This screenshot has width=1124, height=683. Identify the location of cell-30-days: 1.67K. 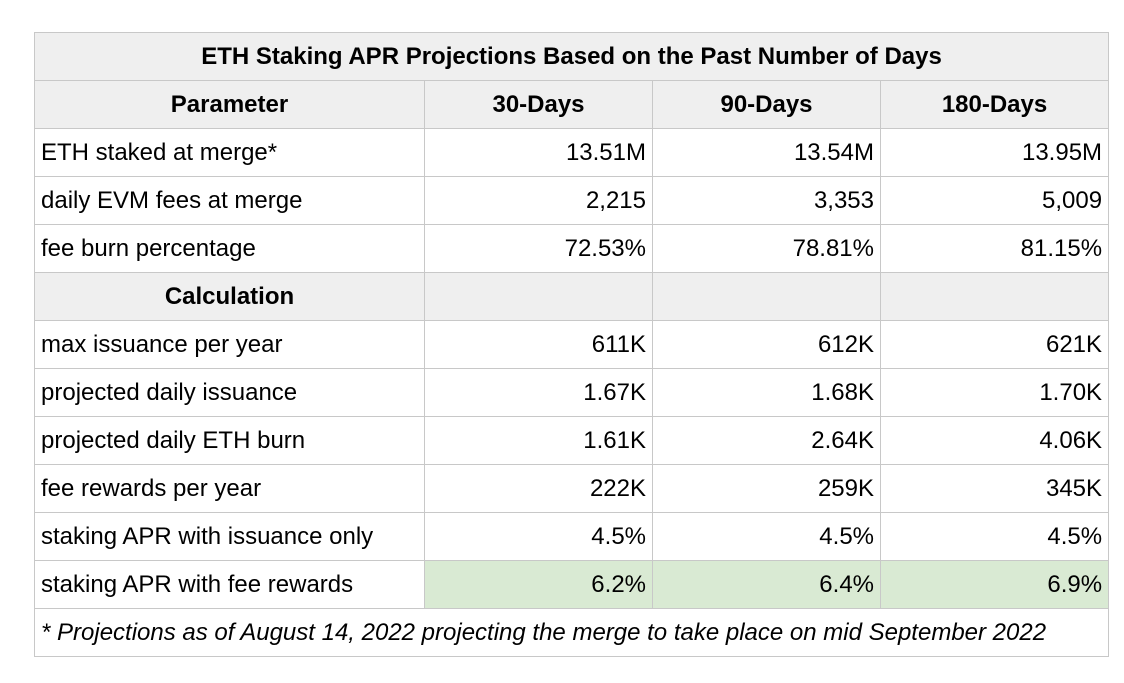
(538, 392).